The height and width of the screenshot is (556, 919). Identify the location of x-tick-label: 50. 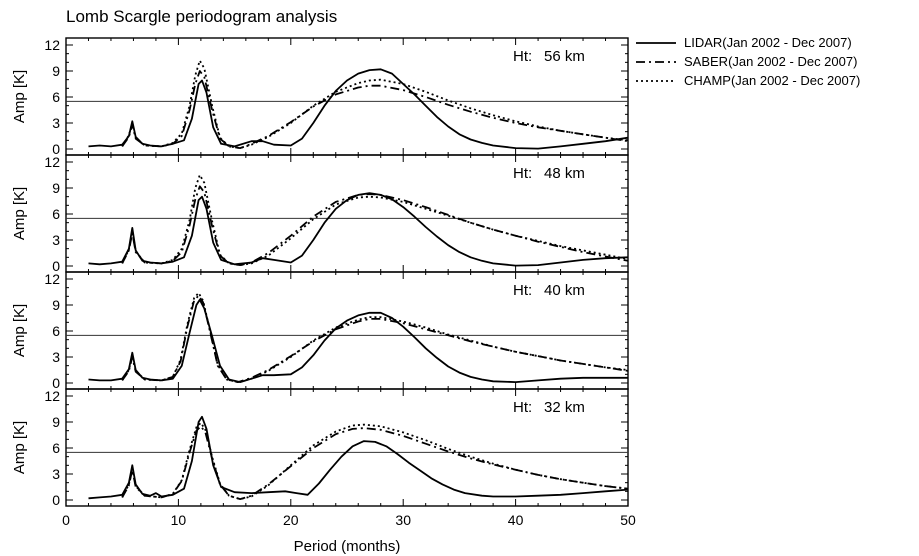
(628, 520).